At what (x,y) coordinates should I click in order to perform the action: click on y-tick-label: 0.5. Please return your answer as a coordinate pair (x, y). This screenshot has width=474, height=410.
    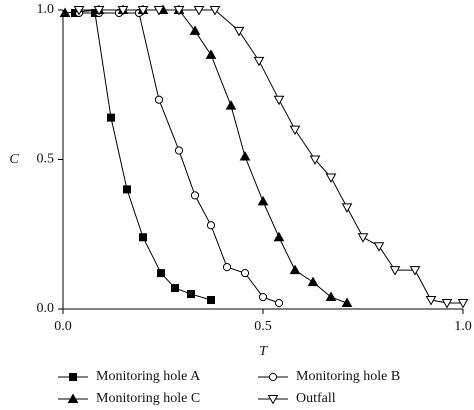
    Looking at the image, I should click on (46, 159).